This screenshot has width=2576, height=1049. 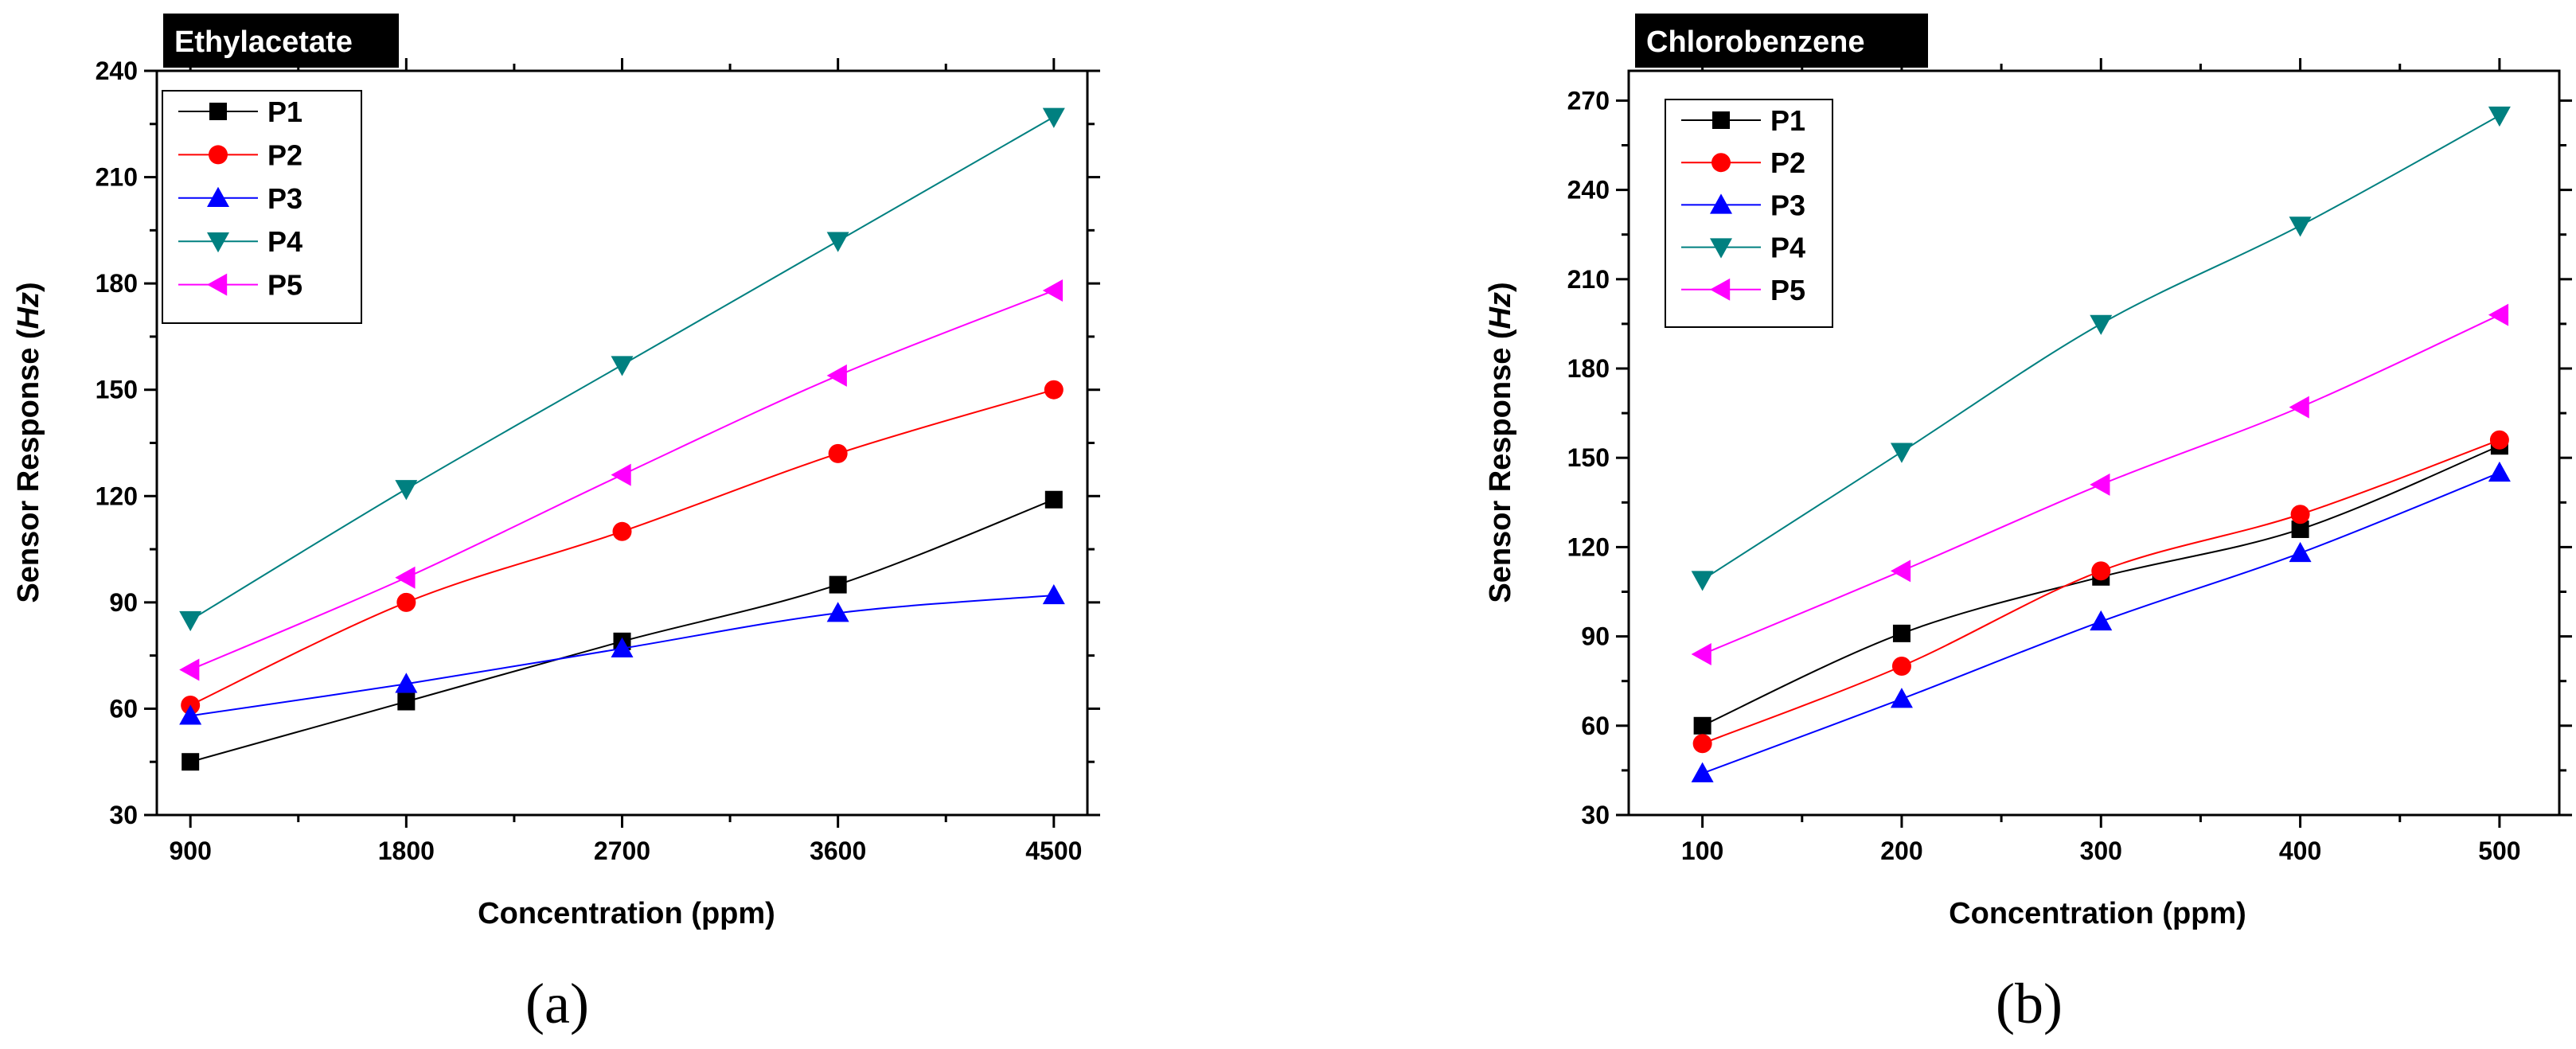 I want to click on legend-marker-p3, so click(x=218, y=197).